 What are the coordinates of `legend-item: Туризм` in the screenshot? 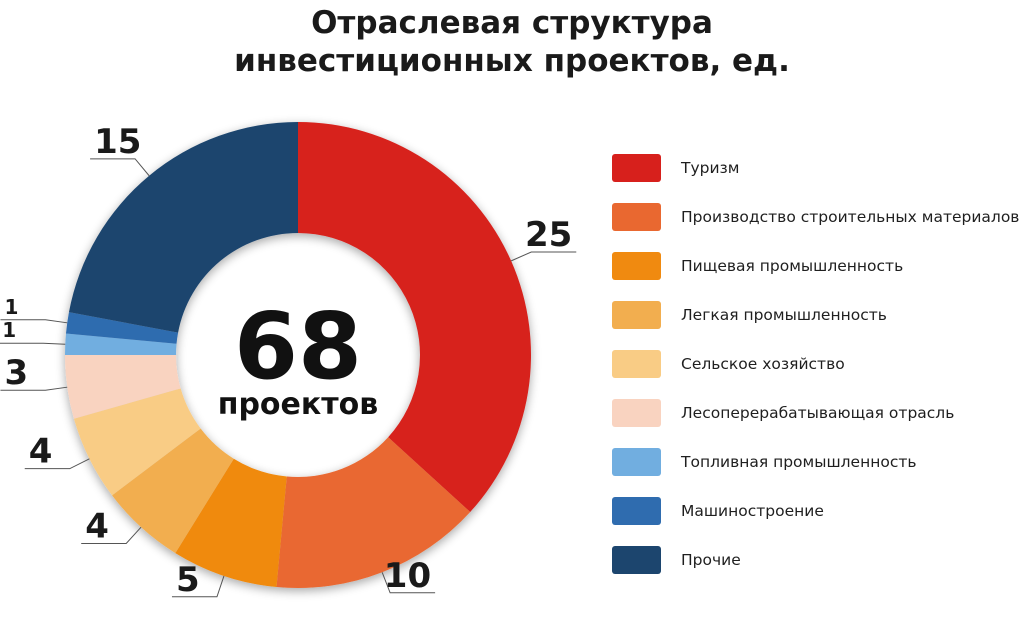 It's located at (815, 167).